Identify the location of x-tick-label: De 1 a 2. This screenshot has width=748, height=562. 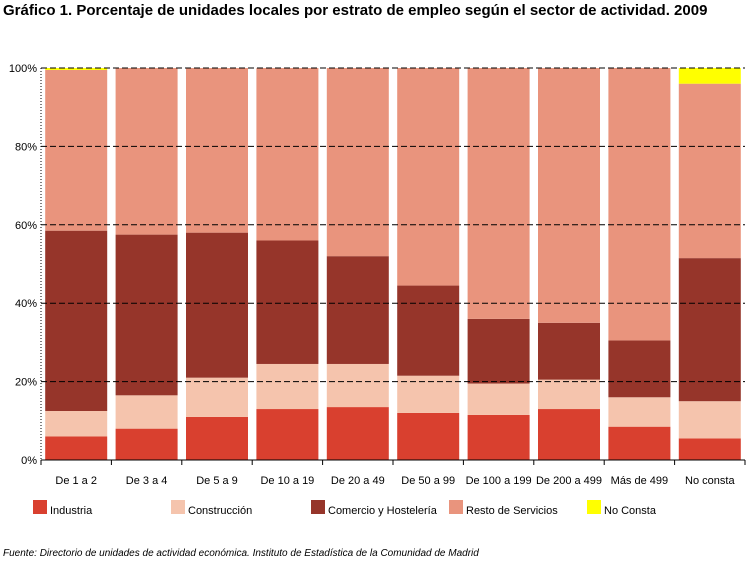
(76, 481).